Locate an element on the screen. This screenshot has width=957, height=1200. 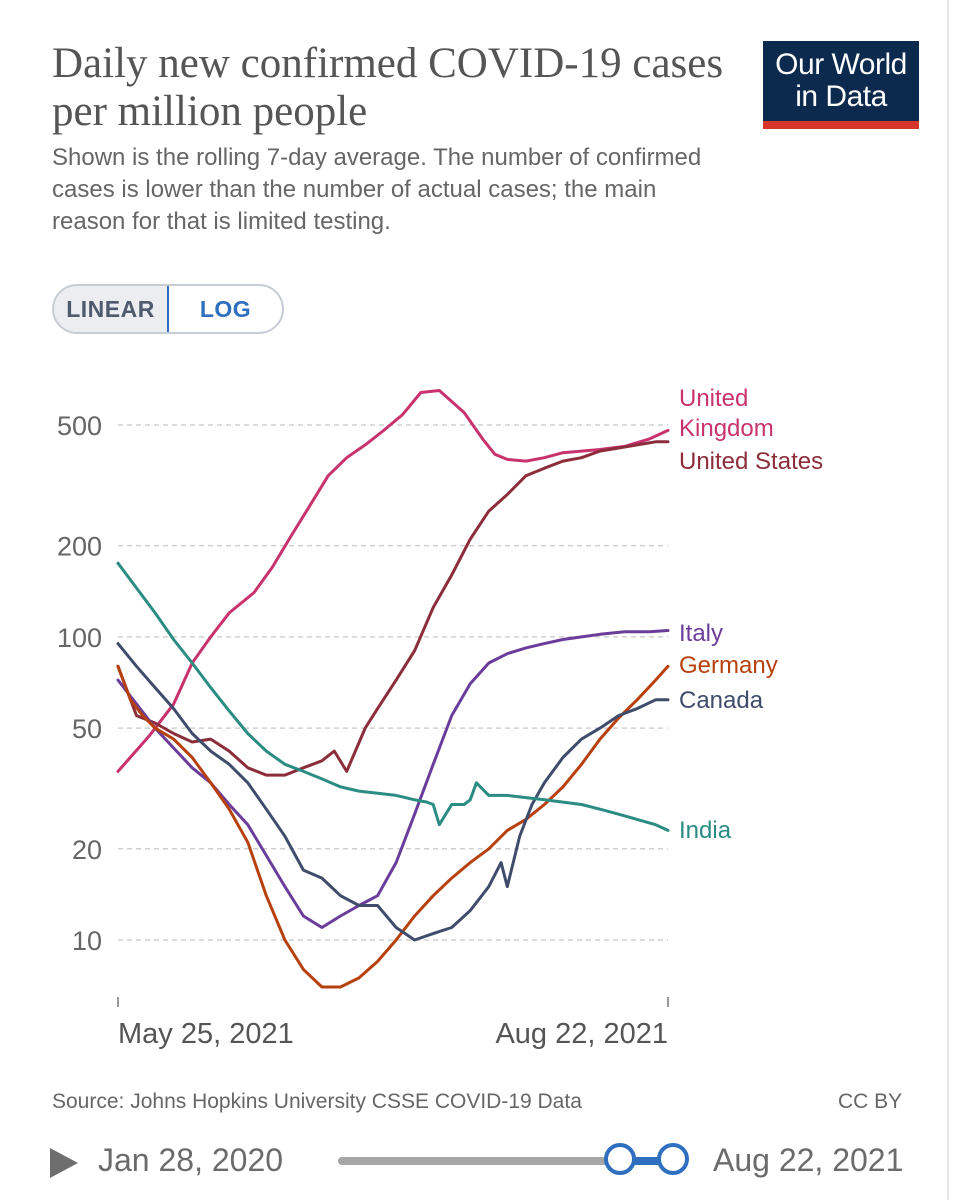
timeline-selected-range is located at coordinates (648, 1161).